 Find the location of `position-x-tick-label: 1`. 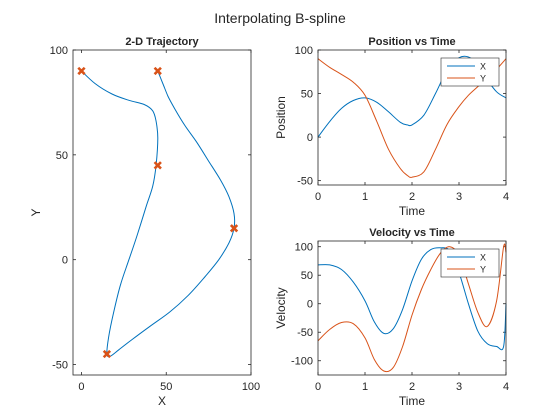

position-x-tick-label: 1 is located at coordinates (365, 197).